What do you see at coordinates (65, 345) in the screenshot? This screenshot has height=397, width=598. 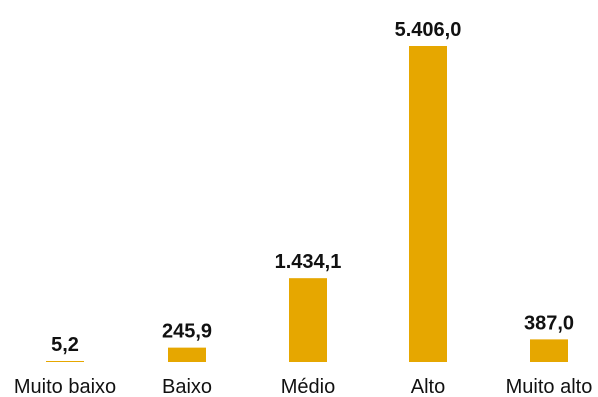 I see `value-label-0: 5,2` at bounding box center [65, 345].